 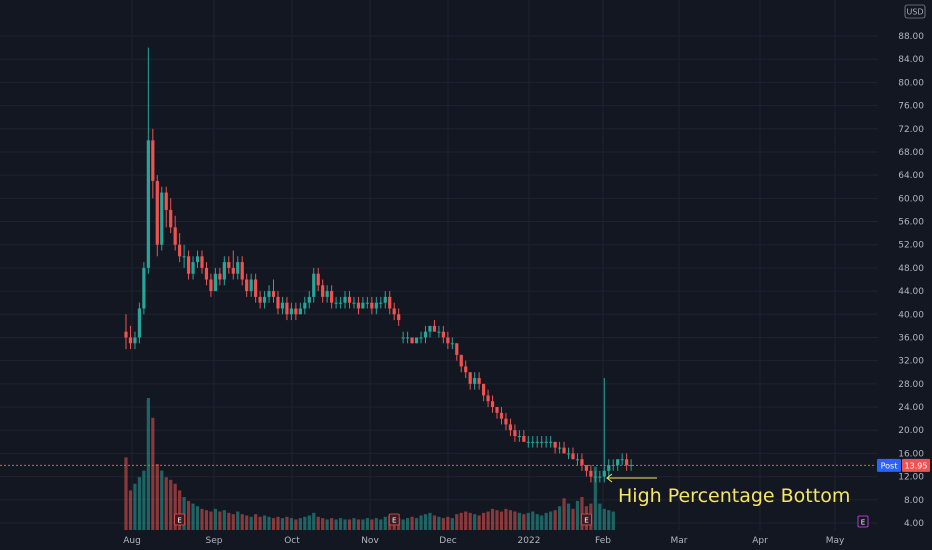 What do you see at coordinates (370, 541) in the screenshot?
I see `time-tick: Nov` at bounding box center [370, 541].